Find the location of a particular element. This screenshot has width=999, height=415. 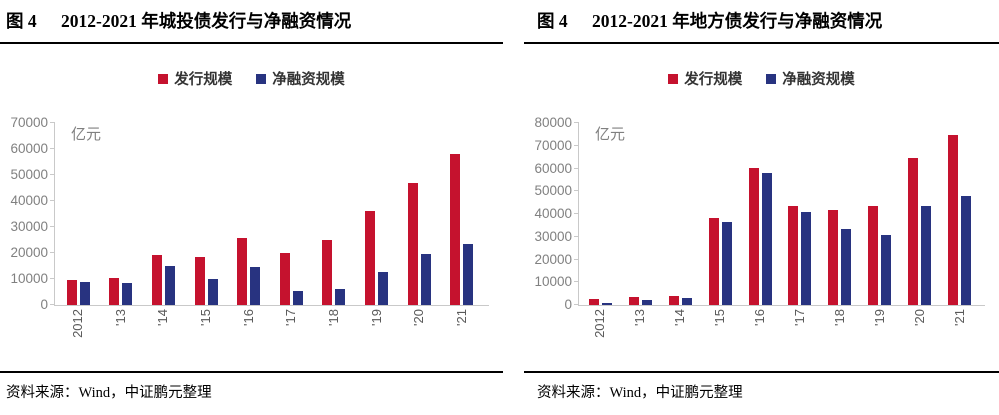

x-tick-label: 2012 is located at coordinates (600, 323).